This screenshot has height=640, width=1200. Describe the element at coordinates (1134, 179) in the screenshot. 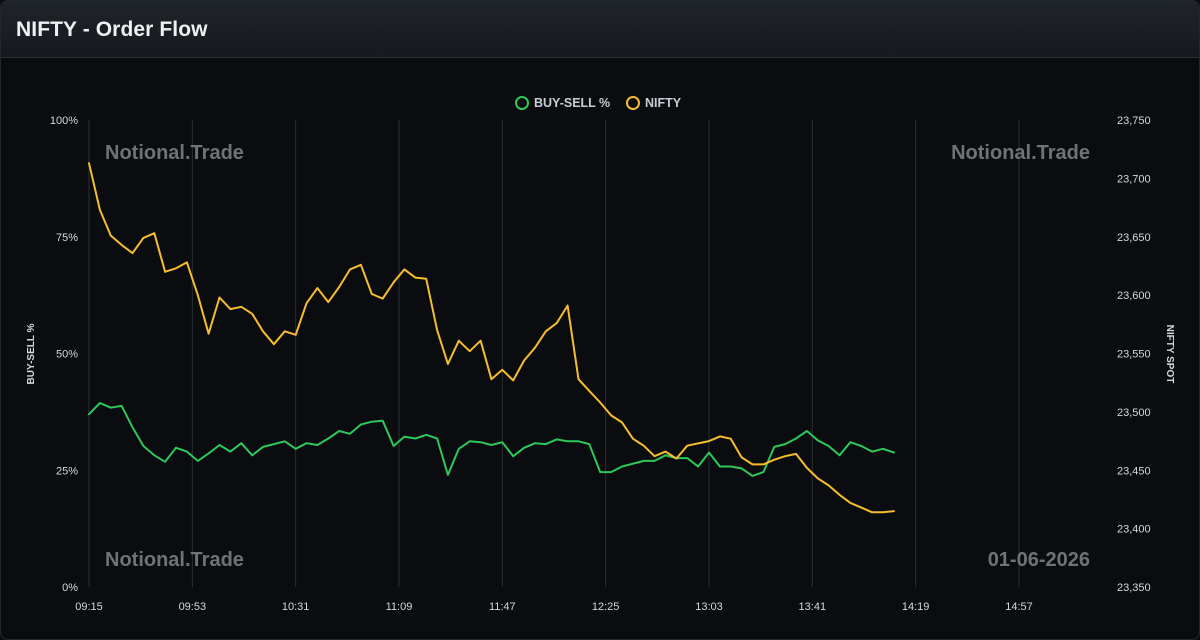

I see `right-tick-label: 23,700` at that location.